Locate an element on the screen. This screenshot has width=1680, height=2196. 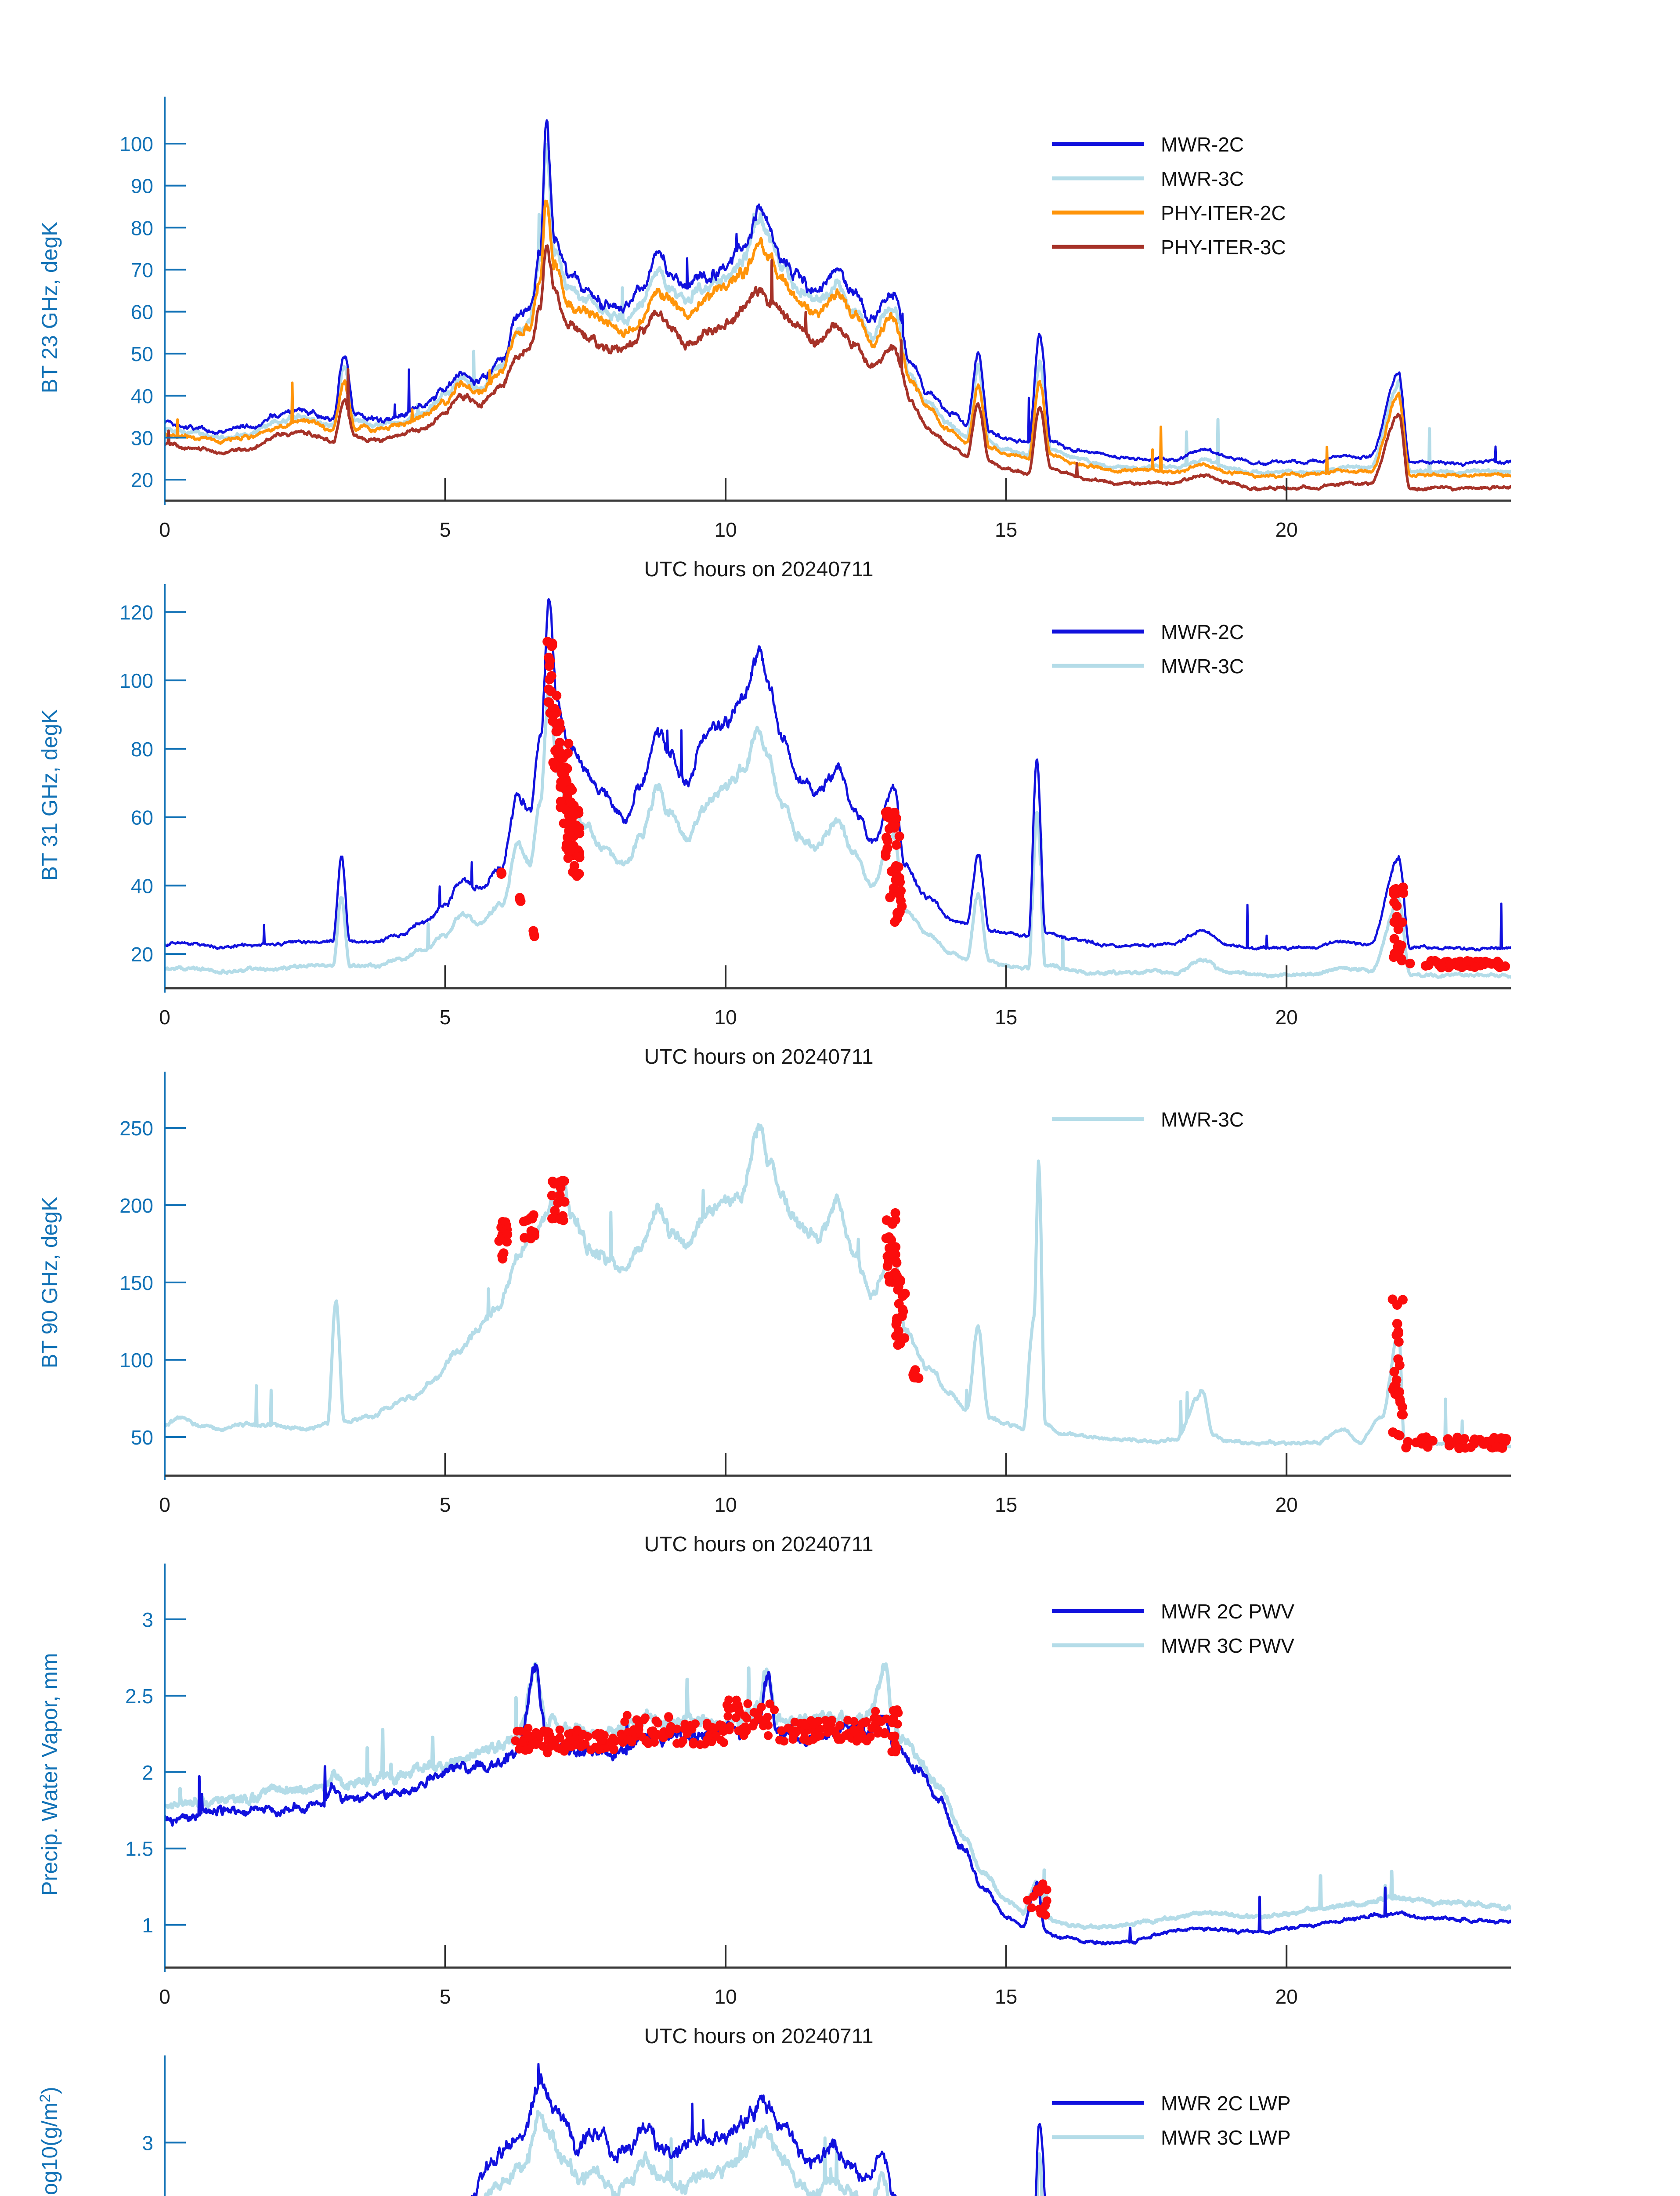
y-tick-label: 150 is located at coordinates (136, 1282).